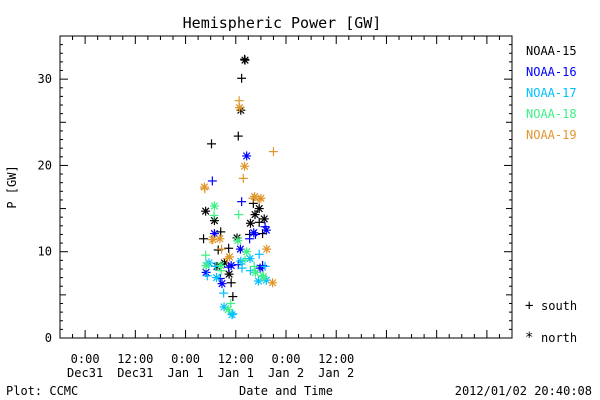 This screenshot has width=600, height=400. Describe the element at coordinates (286, 391) in the screenshot. I see `x-axis-label: Date and Time` at that location.